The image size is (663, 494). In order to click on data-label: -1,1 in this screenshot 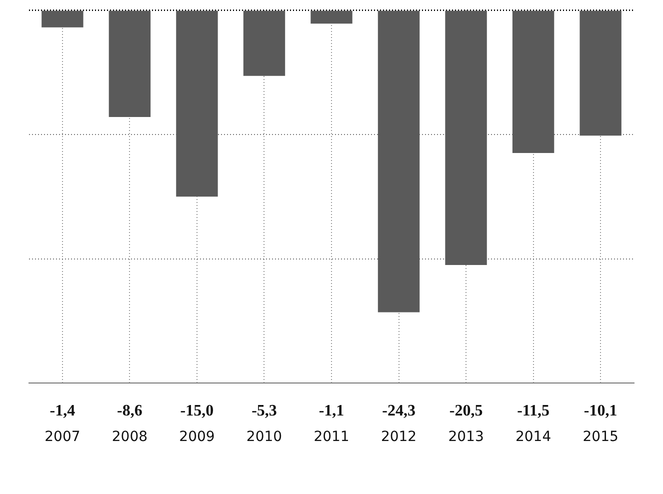, I will do `click(331, 411)`.